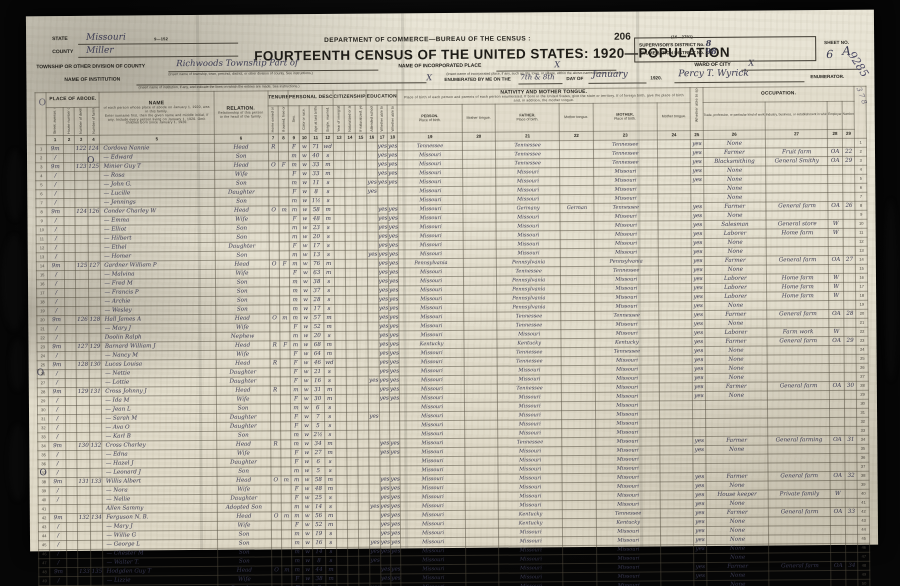 The width and height of the screenshot is (900, 586). Describe the element at coordinates (60, 39) in the screenshot. I see `state-label: STATE` at that location.